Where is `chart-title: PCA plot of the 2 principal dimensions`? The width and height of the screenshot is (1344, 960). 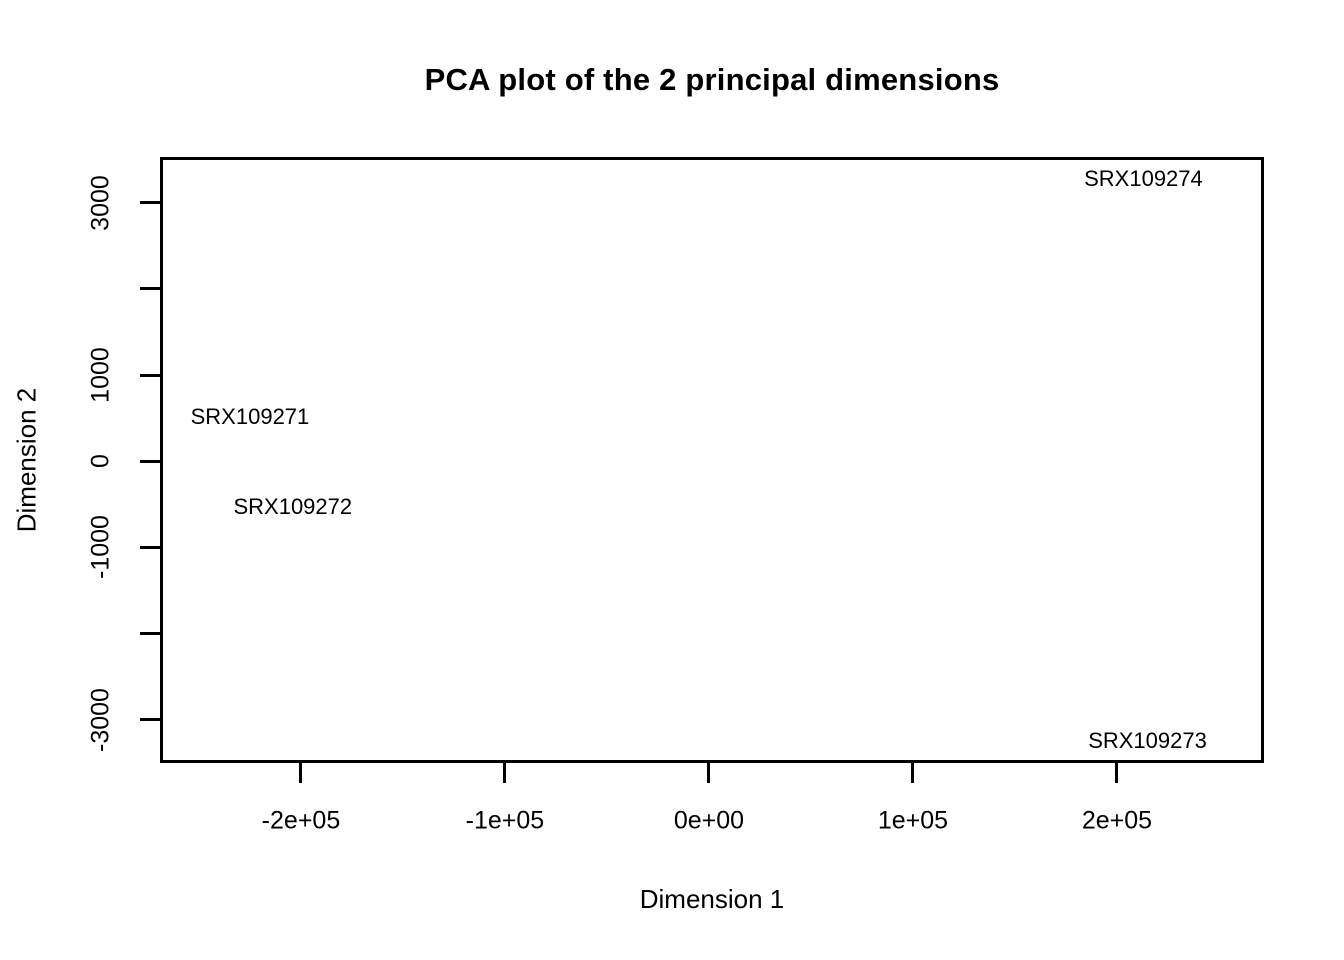 chart-title: PCA plot of the 2 principal dimensions is located at coordinates (712, 79).